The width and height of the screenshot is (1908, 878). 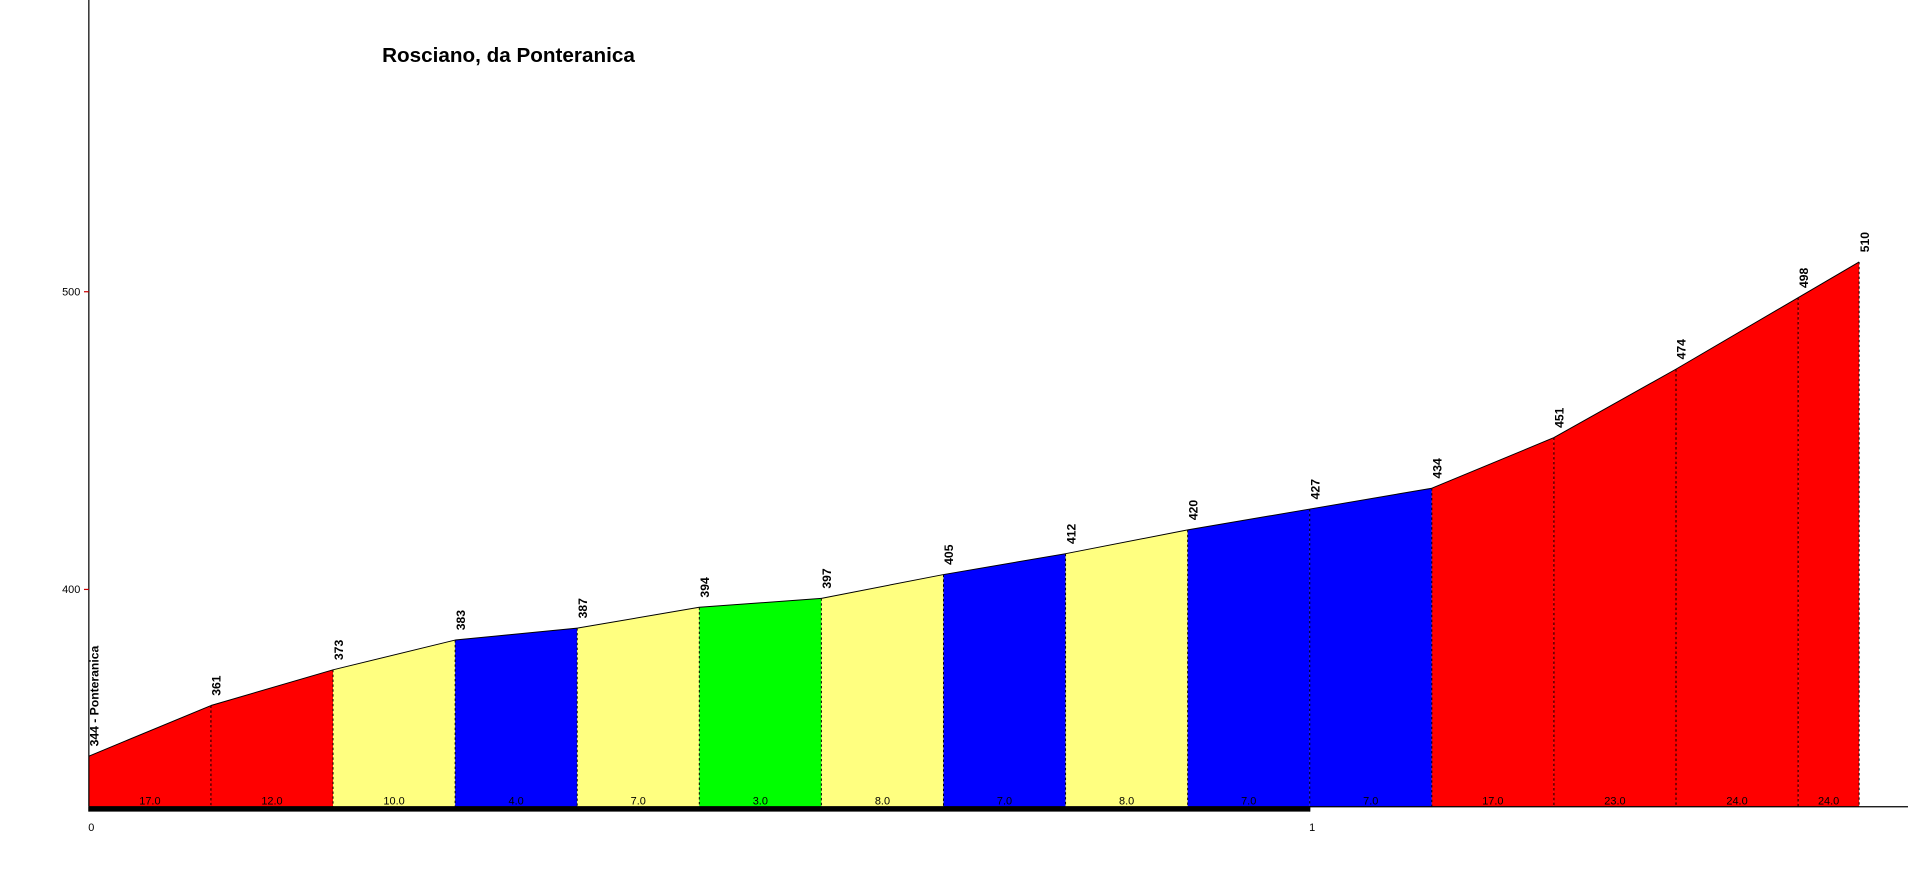 I want to click on grade-label: 3.0, so click(x=760, y=801).